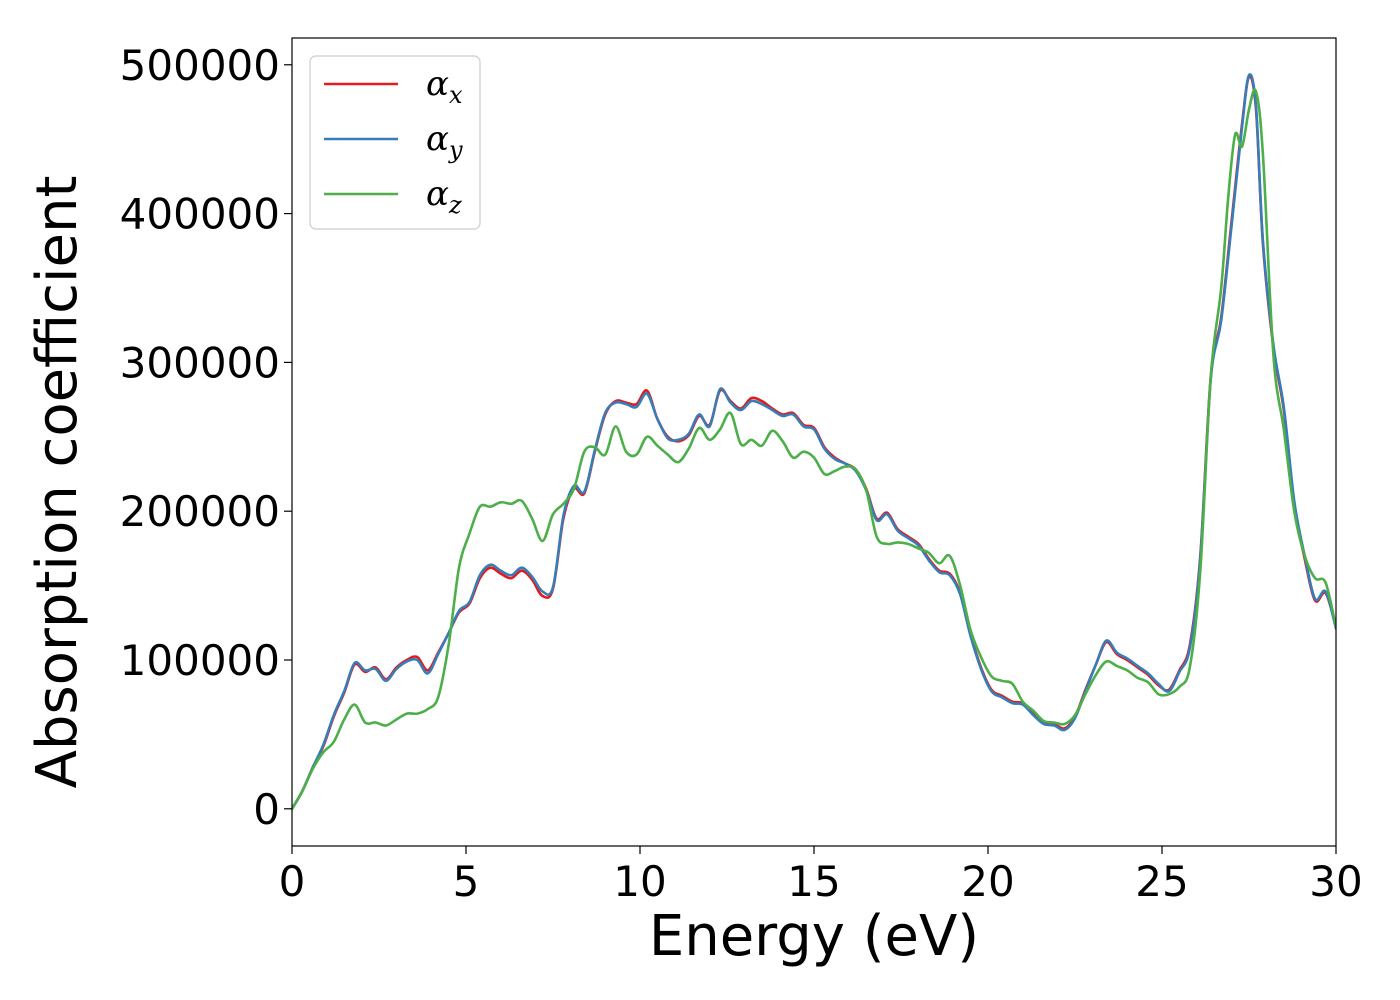  Describe the element at coordinates (455, 205) in the screenshot. I see `legend-subscript: z` at that location.